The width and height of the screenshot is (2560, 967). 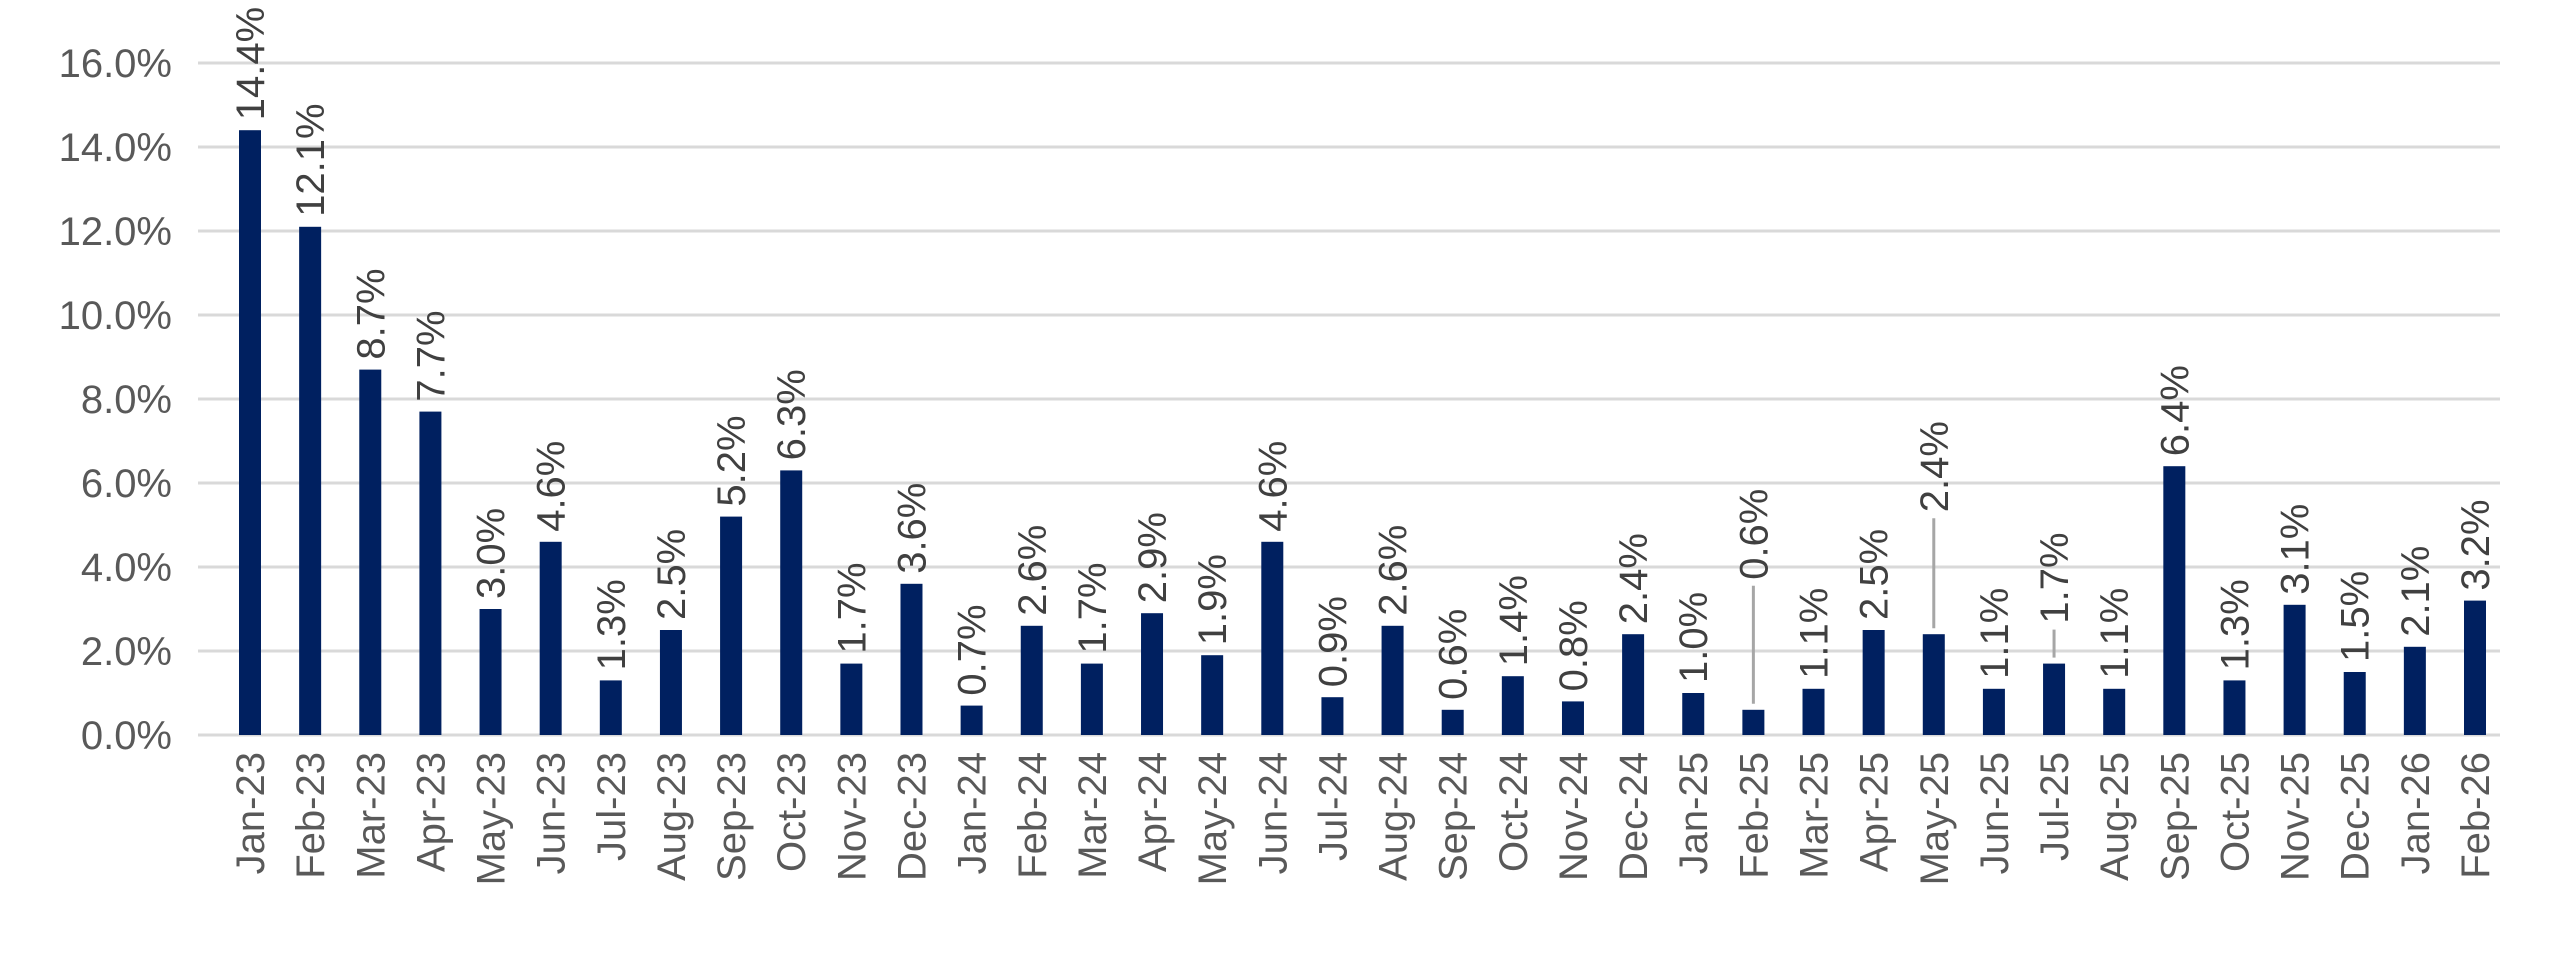 I want to click on x-tick-label: Jan-24, so click(x=973, y=813).